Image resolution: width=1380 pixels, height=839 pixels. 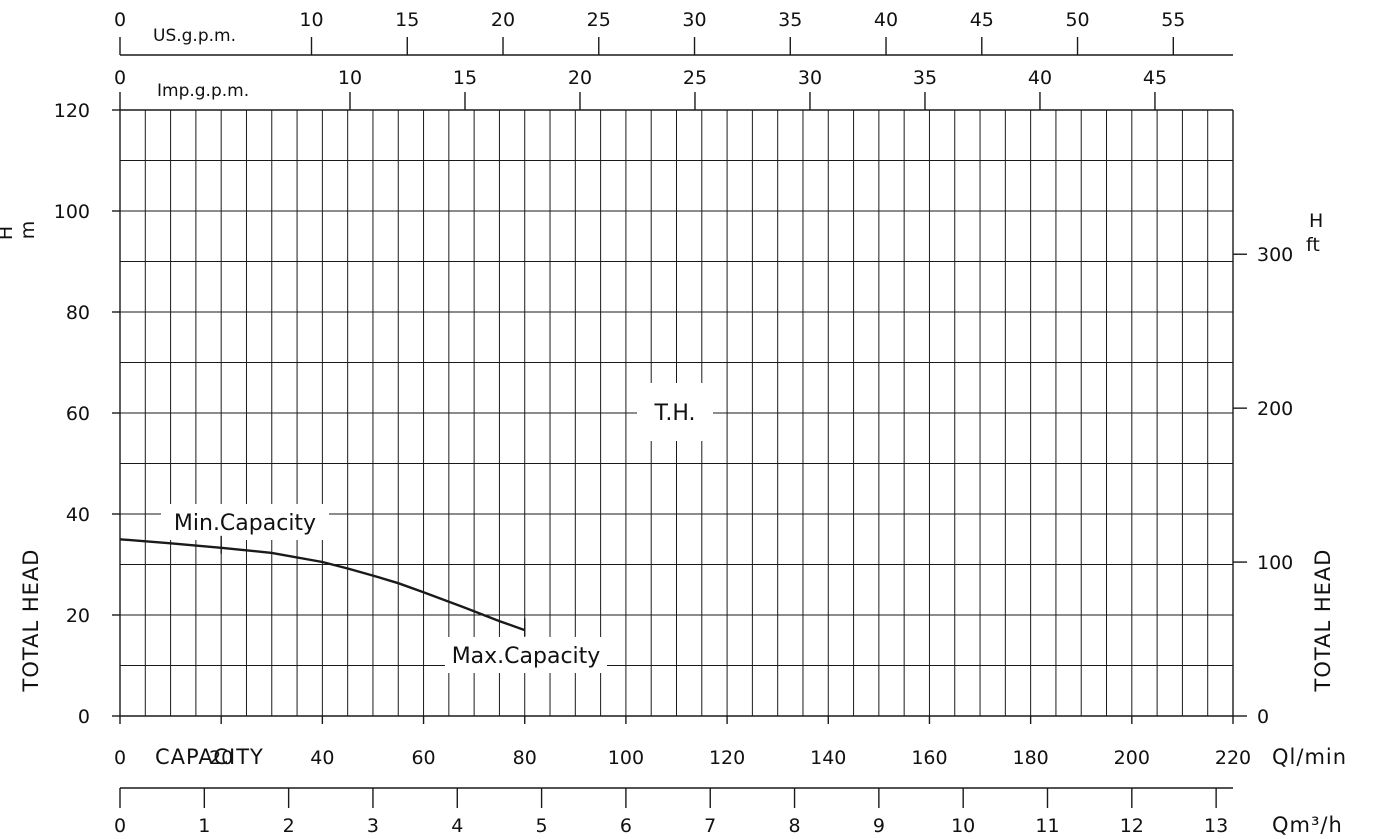 What do you see at coordinates (407, 20) in the screenshot?
I see `us-gpm-tick-label: 15` at bounding box center [407, 20].